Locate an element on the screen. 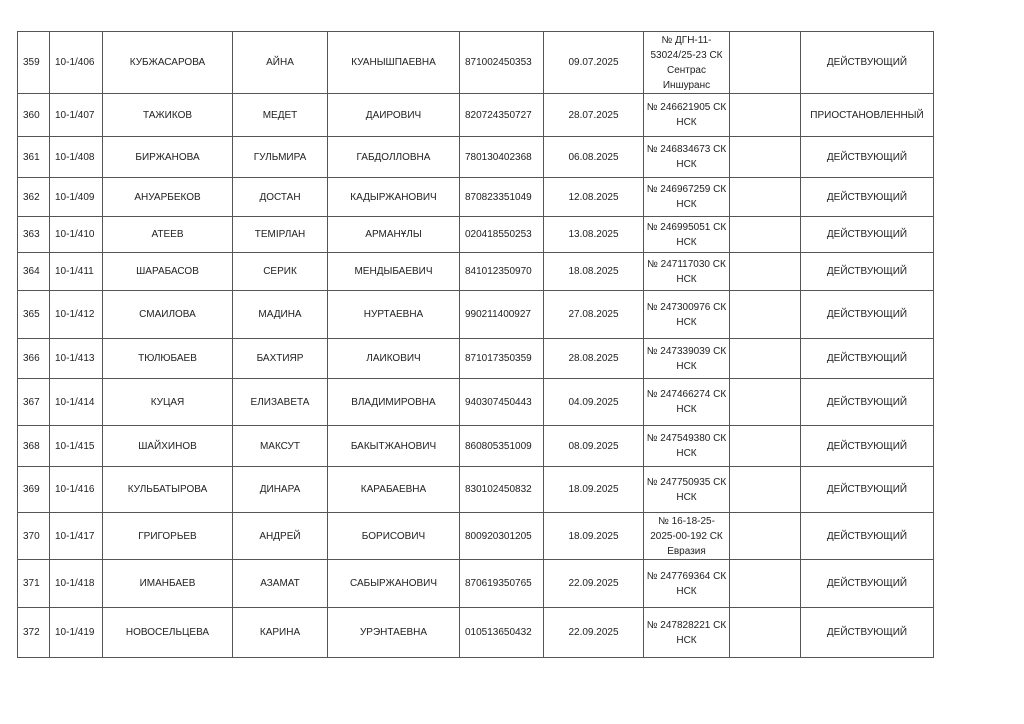 The width and height of the screenshot is (1024, 724). cell-reg: 10-1/406 is located at coordinates (76, 62).